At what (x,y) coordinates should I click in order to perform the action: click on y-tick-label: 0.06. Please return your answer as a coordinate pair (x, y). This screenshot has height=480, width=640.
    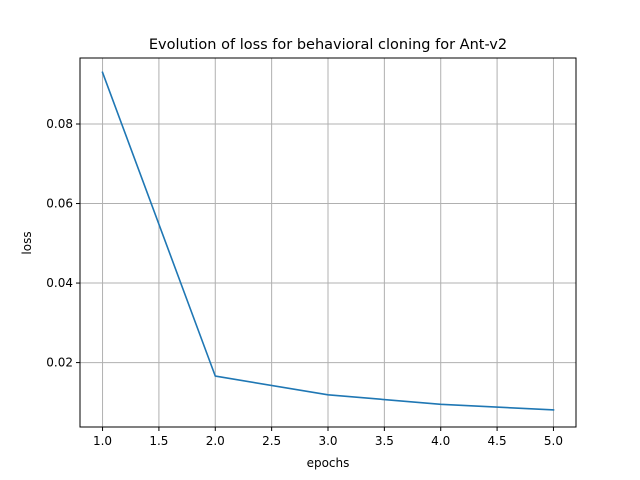
    Looking at the image, I should click on (59, 204).